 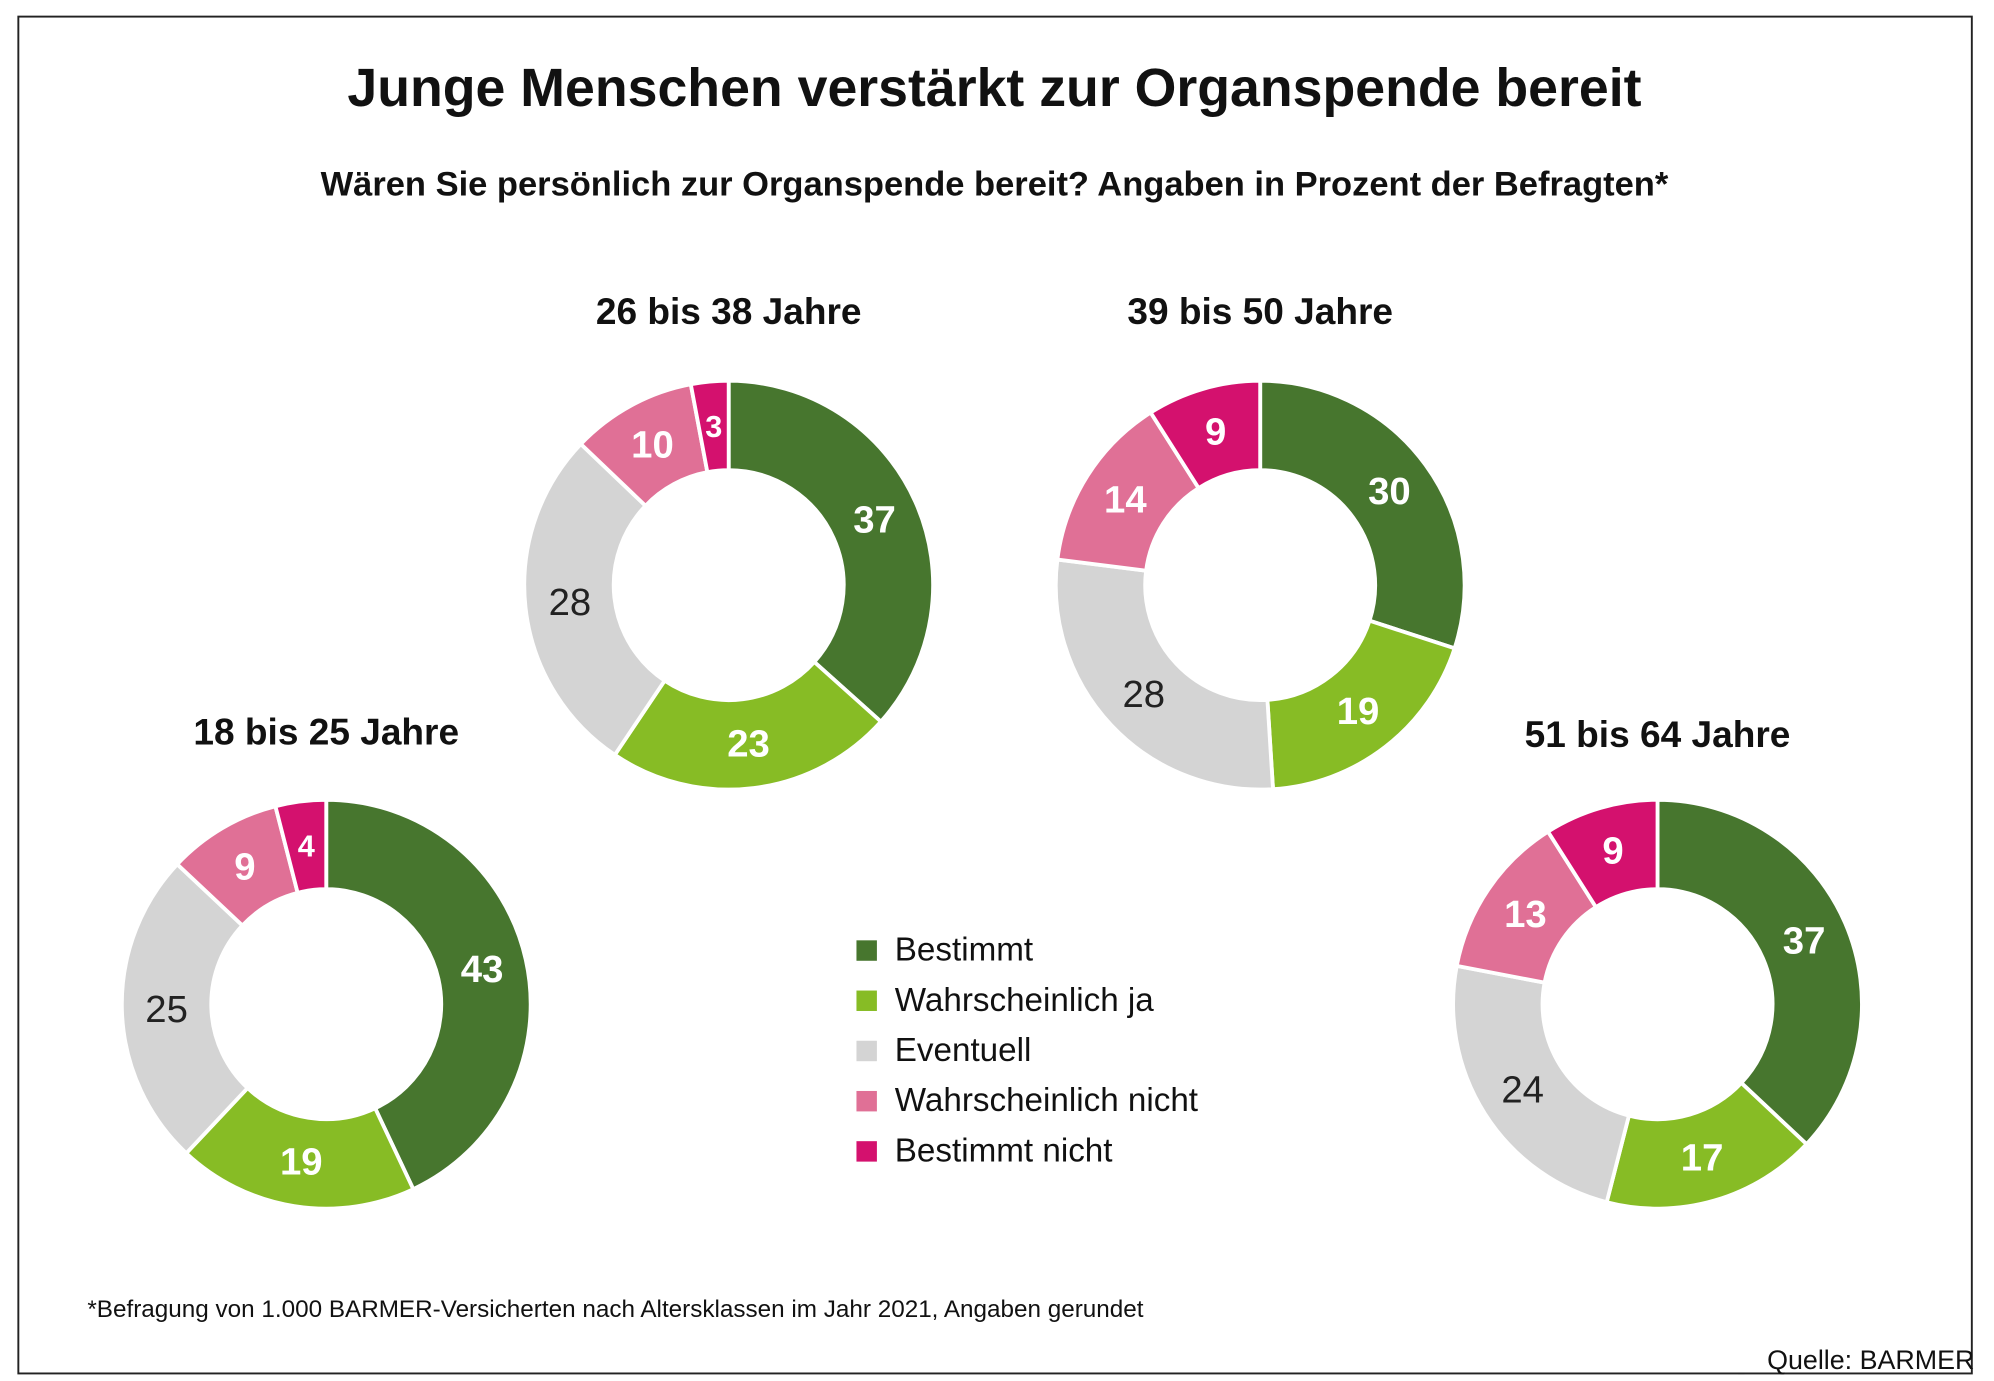 I want to click on data-label: 4, so click(x=306, y=846).